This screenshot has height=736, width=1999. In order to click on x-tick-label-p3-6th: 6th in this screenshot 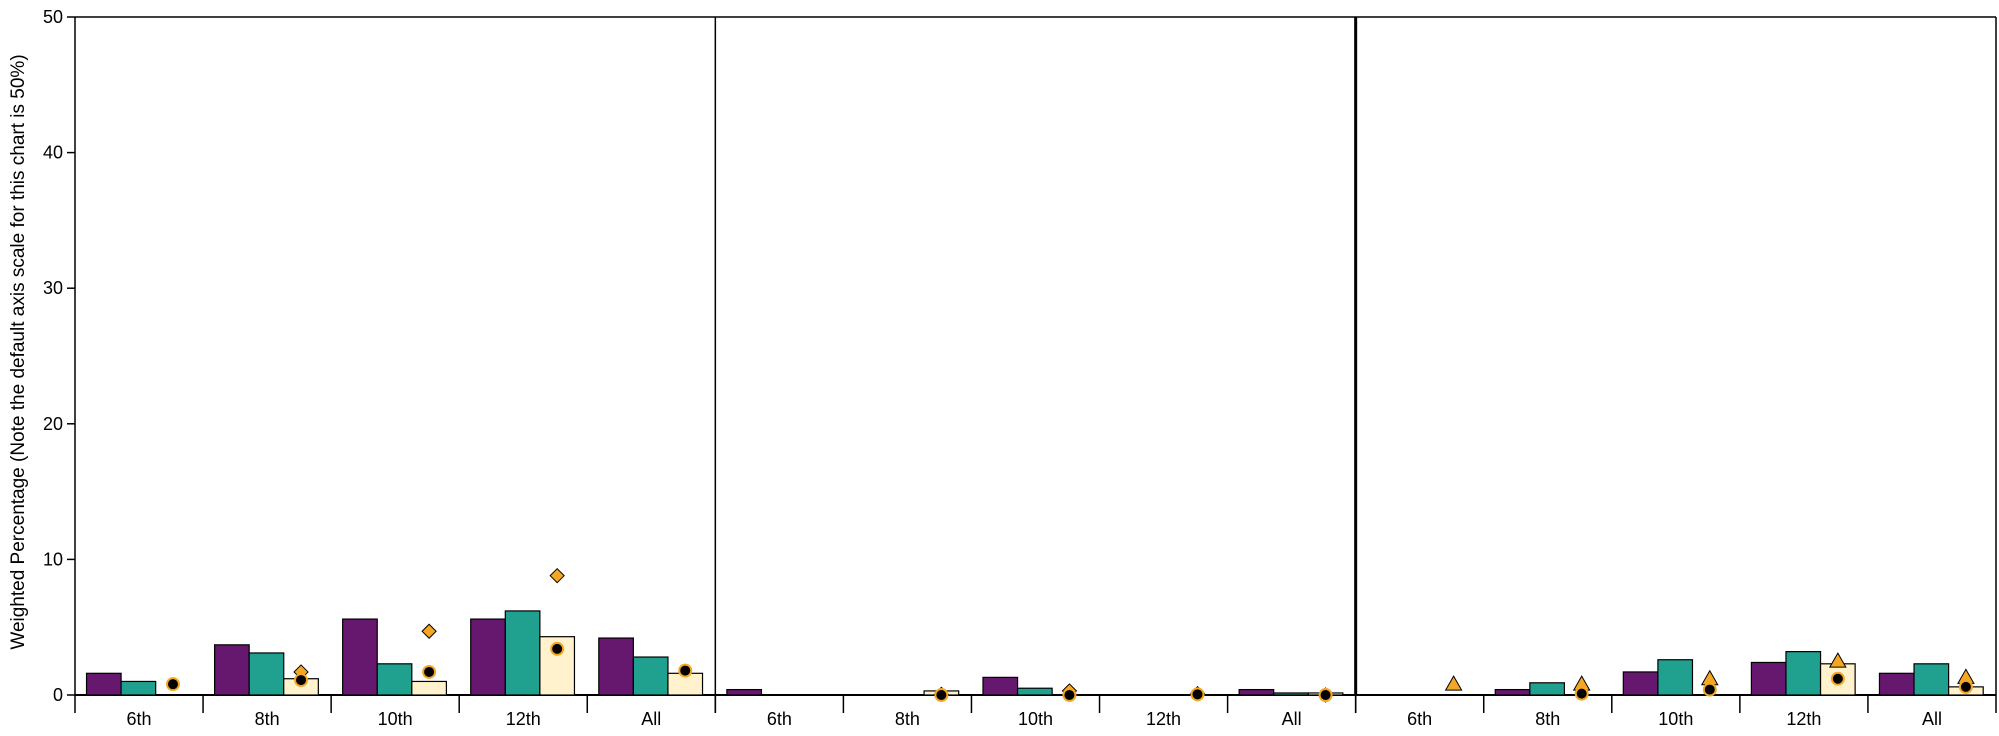, I will do `click(1419, 719)`.